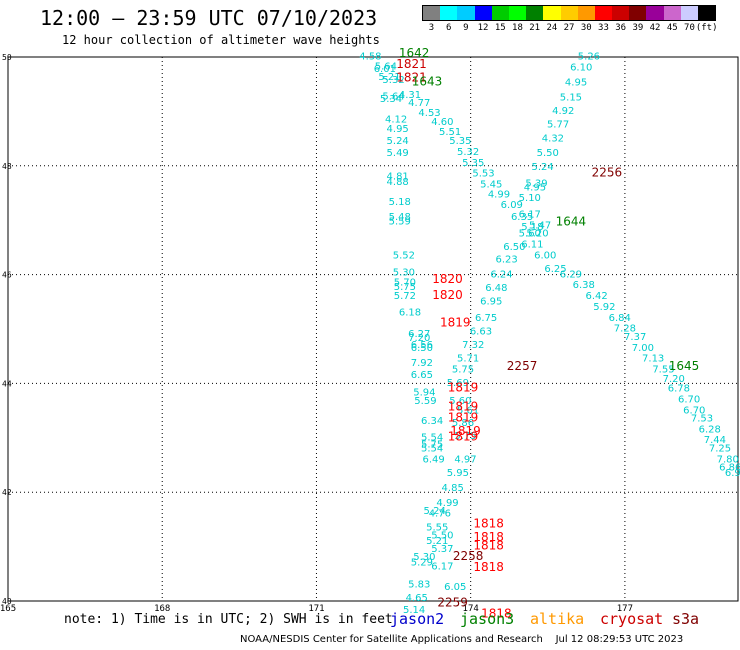 The height and width of the screenshot is (650, 740). I want to click on wave-height-label: 7.28, so click(625, 329).